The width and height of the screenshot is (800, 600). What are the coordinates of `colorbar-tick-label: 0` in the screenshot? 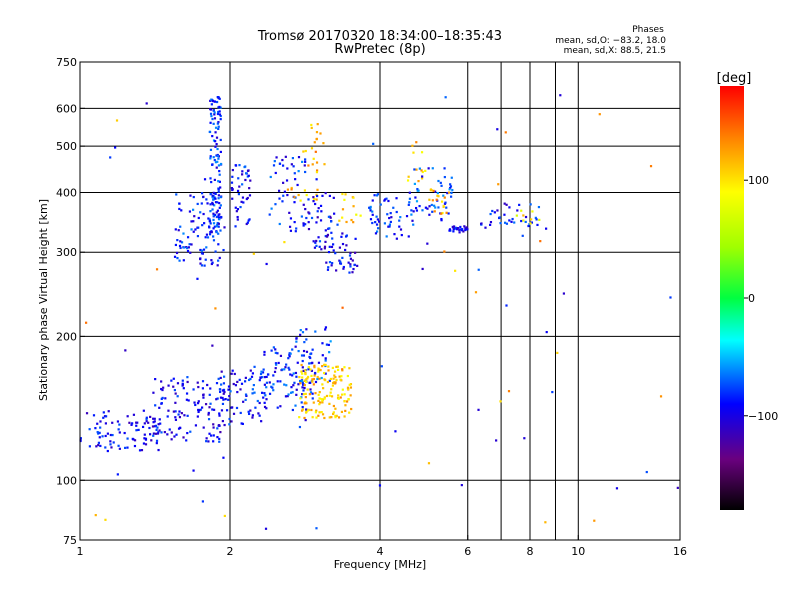 It's located at (751, 298).